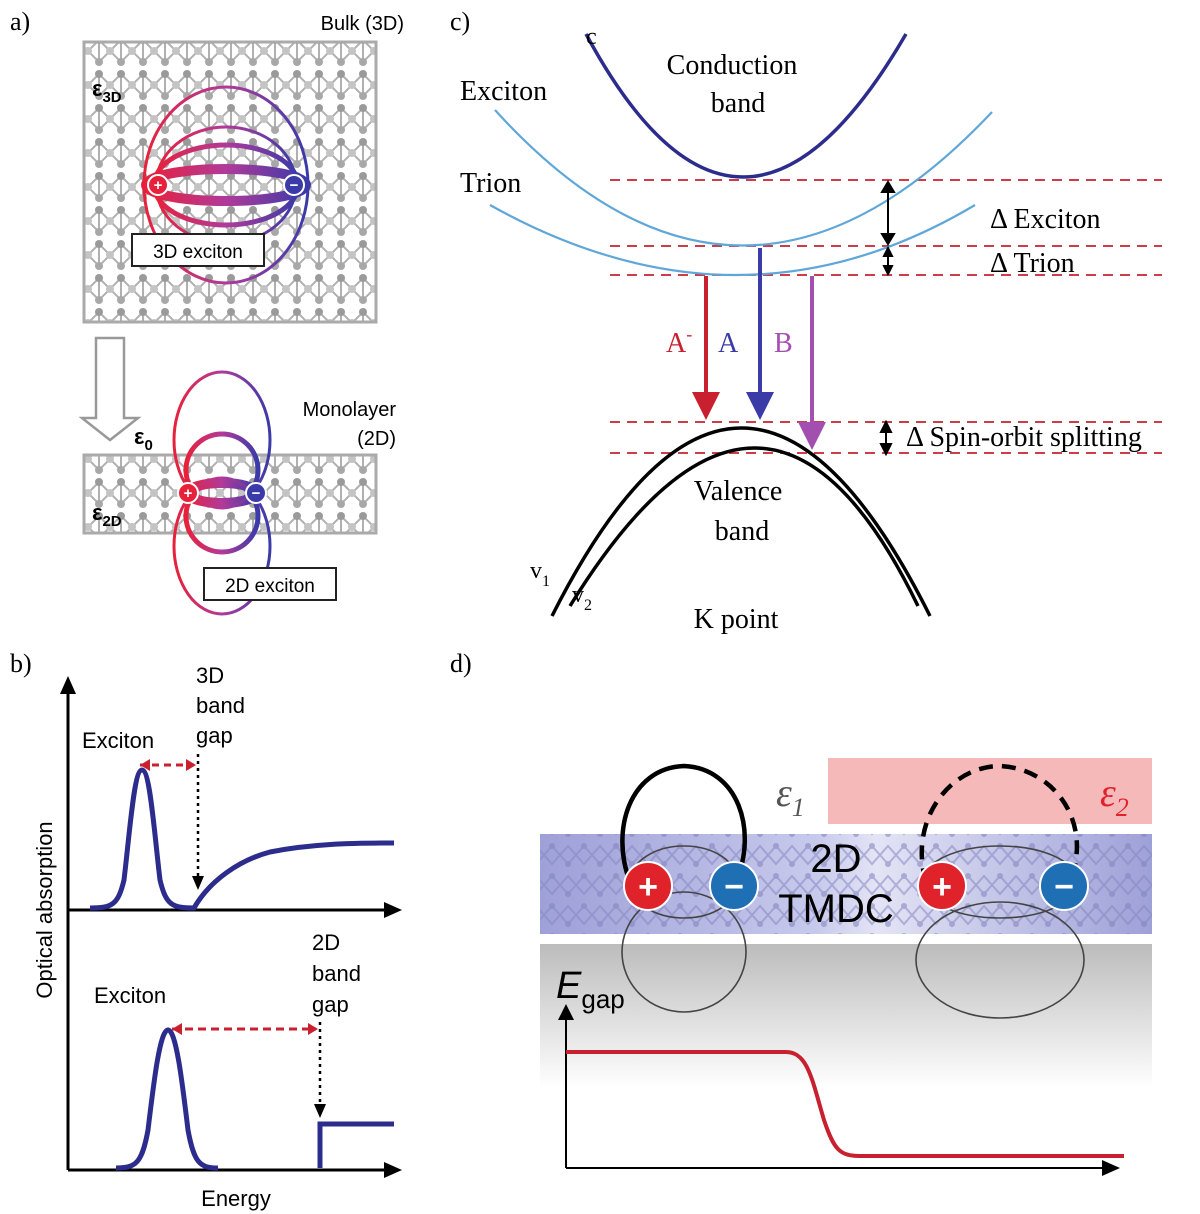 This screenshot has height=1214, width=1200. What do you see at coordinates (191, 765) in the screenshot?
I see `top-binding-arrowhead-right` at bounding box center [191, 765].